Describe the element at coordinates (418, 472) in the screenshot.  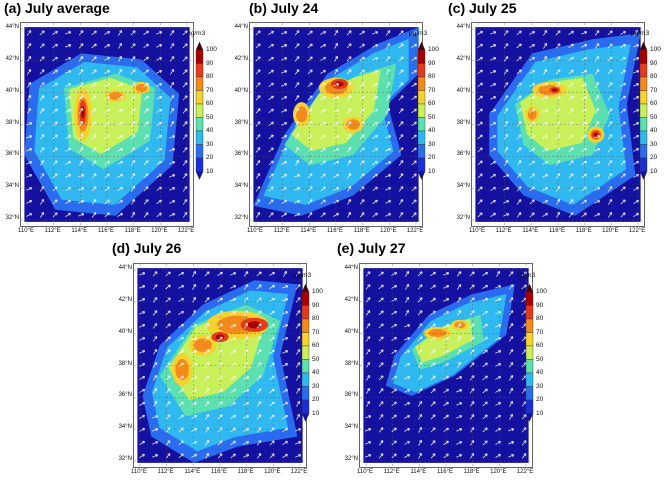
I see `lon-tick-label: 114°E` at that location.